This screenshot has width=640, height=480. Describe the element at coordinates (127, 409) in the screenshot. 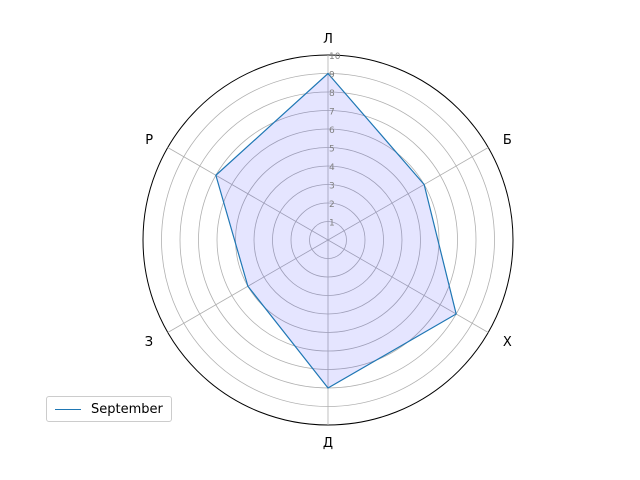

I see `legend-label-september: September` at that location.